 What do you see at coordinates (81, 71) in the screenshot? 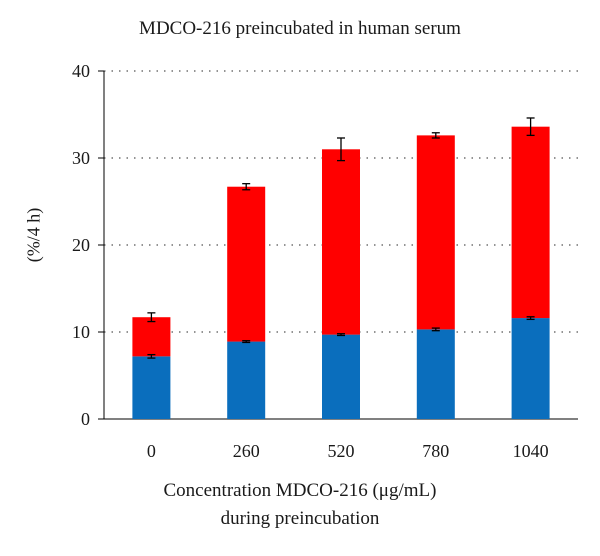
I see `y-tick-label: 40` at bounding box center [81, 71].